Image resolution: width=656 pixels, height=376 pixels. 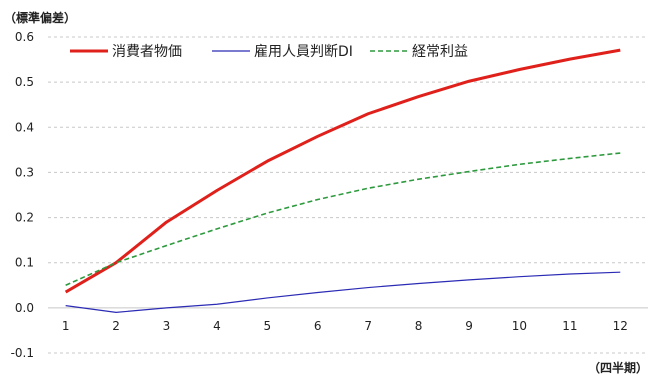 I want to click on y-tick-labels: -0.1 0.0 0.1 0.2 0.3 0.4 0.5 0.6, so click(x=22, y=195).